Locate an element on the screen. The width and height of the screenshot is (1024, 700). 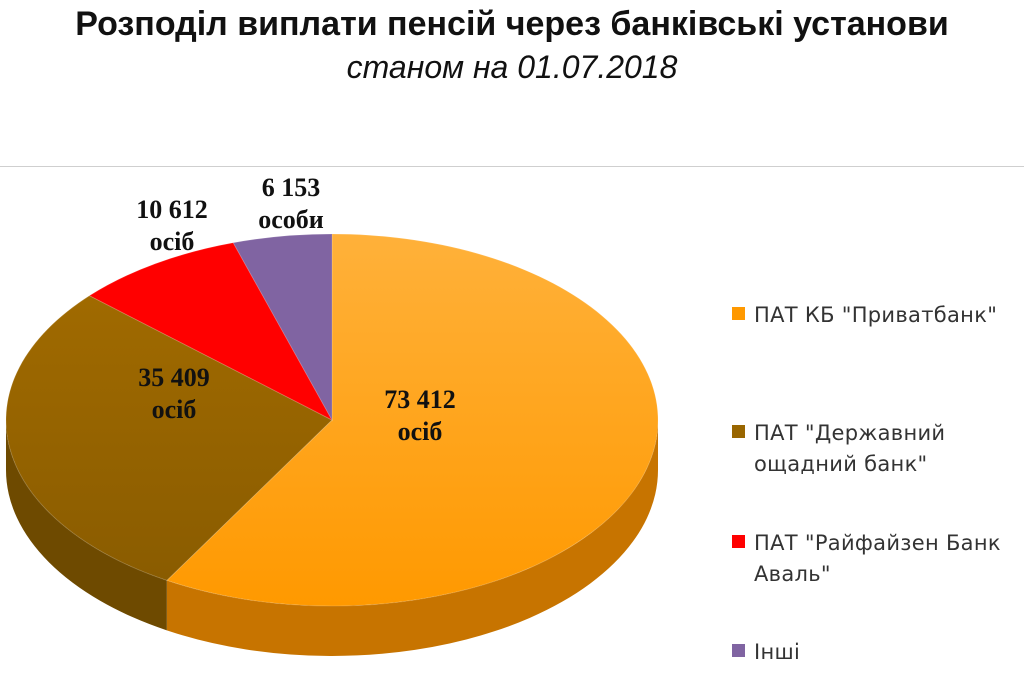
data-label-0: 73 412 осіб is located at coordinates (420, 415).